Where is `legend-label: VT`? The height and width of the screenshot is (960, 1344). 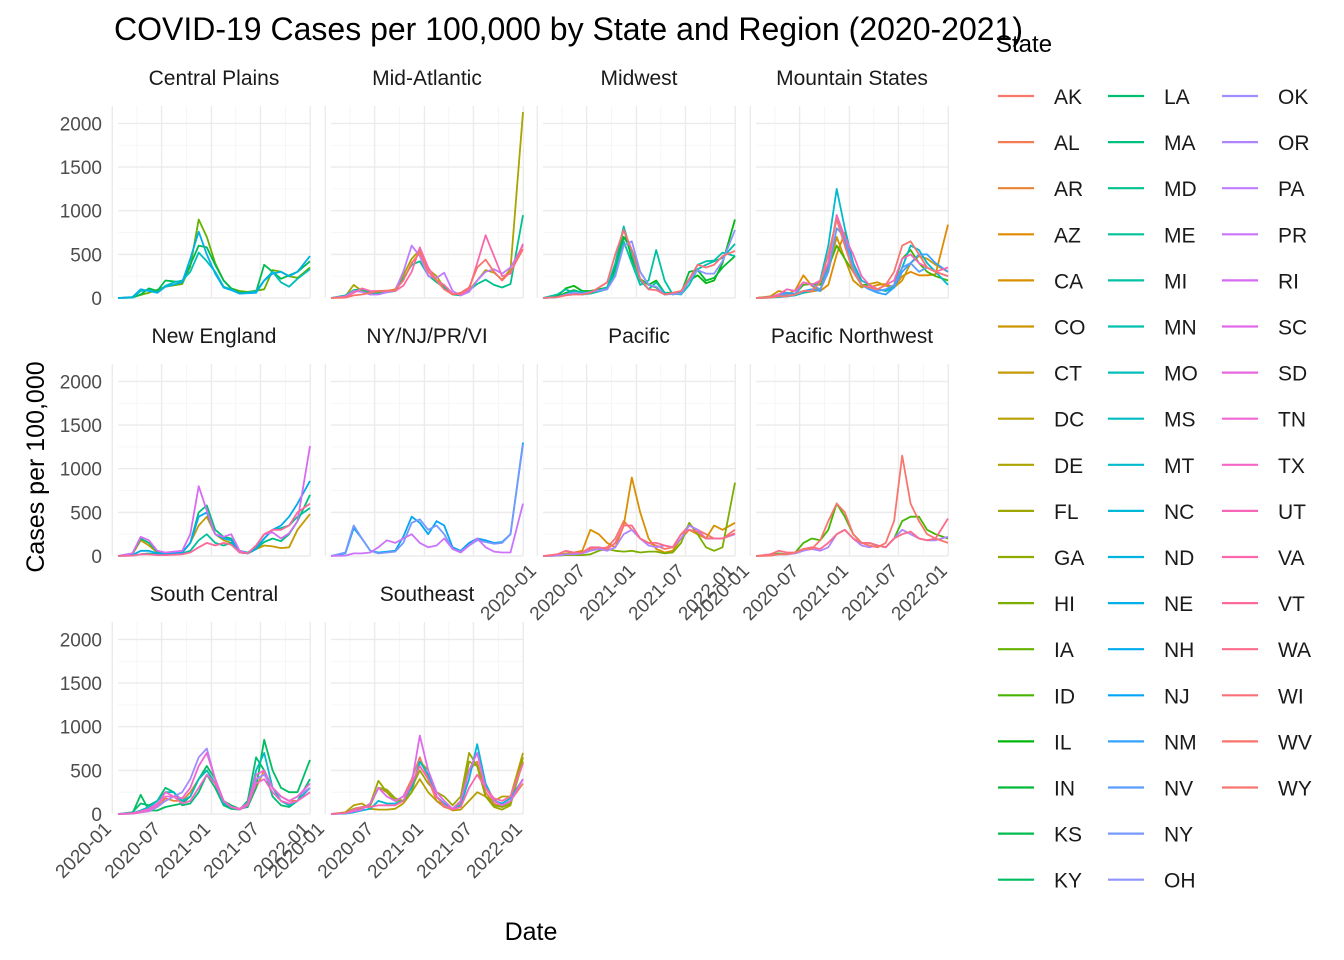 legend-label: VT is located at coordinates (1291, 604).